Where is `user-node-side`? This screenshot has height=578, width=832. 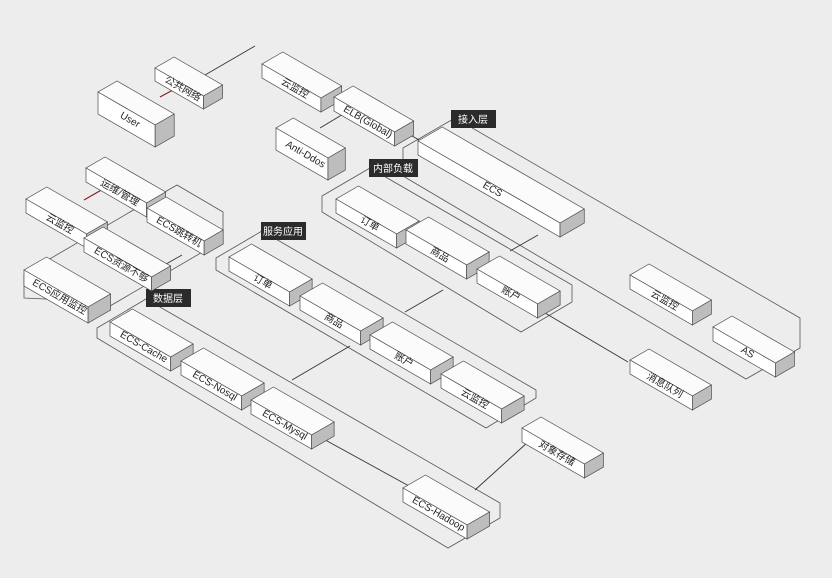
user-node-side is located at coordinates (164, 130).